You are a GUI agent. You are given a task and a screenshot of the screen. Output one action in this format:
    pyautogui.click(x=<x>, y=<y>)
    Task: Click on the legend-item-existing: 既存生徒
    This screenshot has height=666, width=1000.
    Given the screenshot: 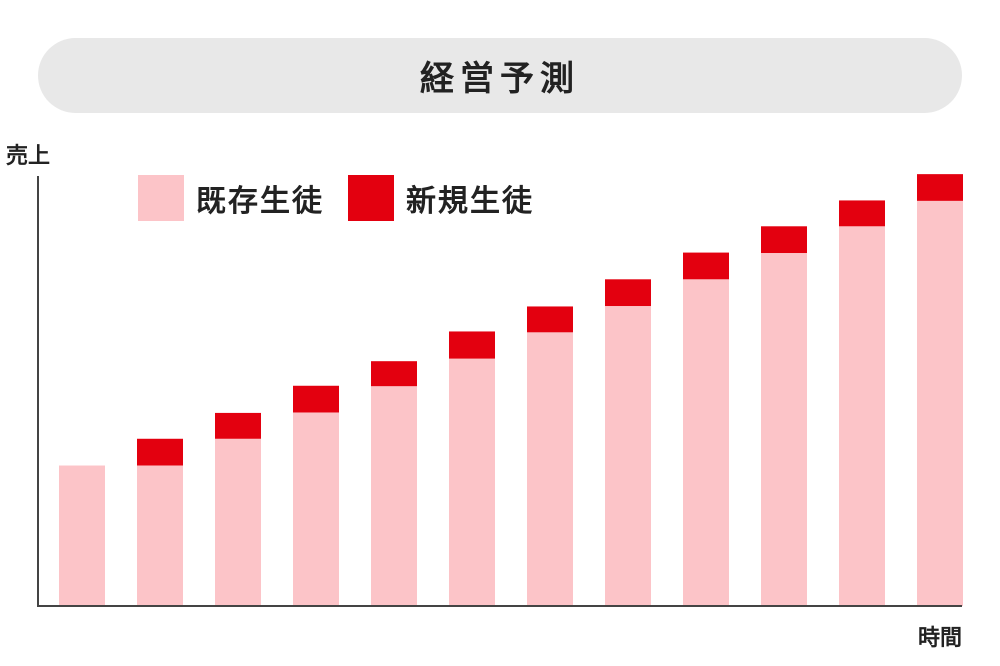 What is the action you would take?
    pyautogui.click(x=231, y=198)
    